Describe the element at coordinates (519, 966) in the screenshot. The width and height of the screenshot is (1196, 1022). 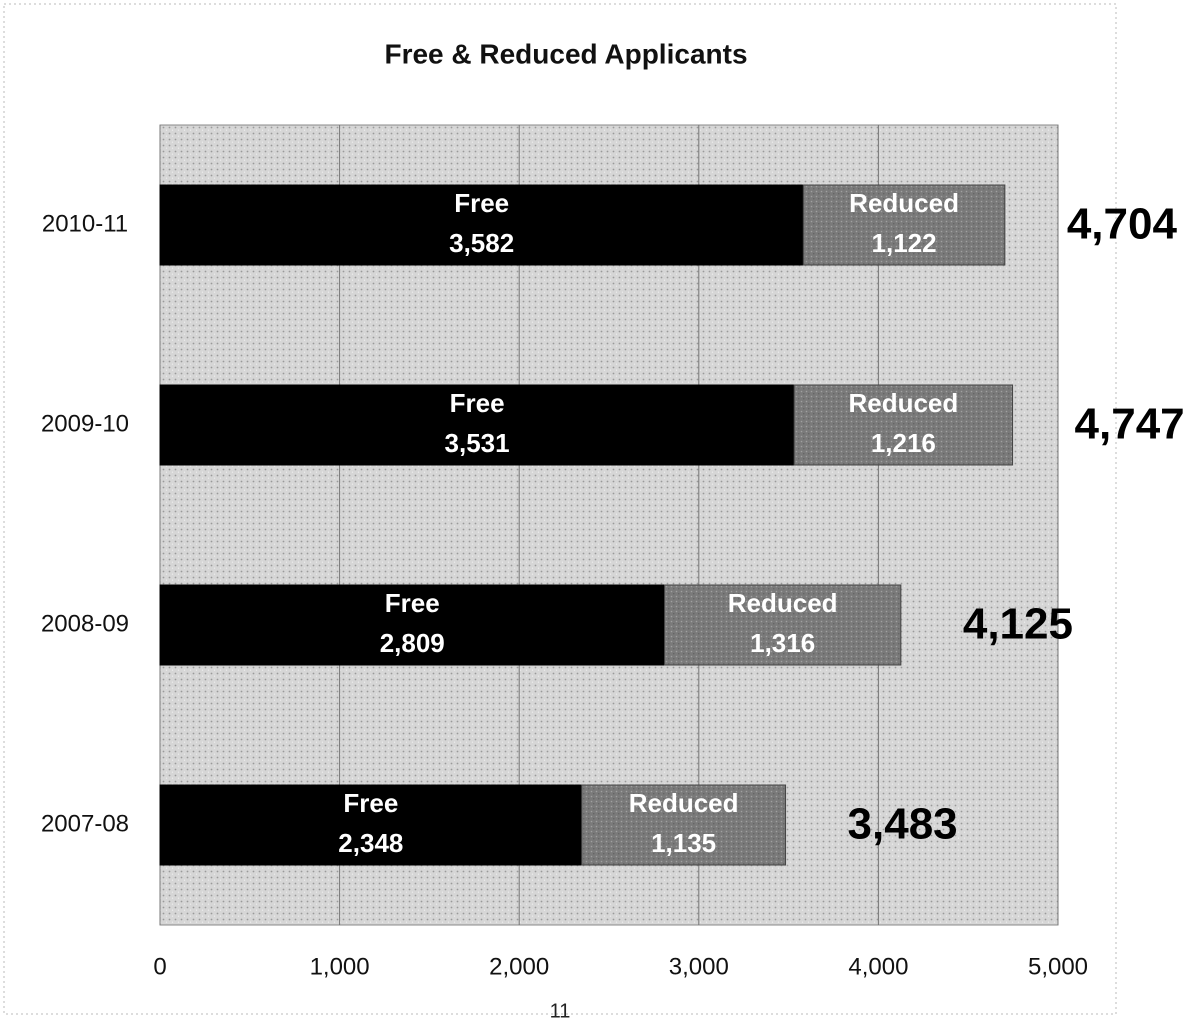
I see `x-tick-label: 2,000` at that location.